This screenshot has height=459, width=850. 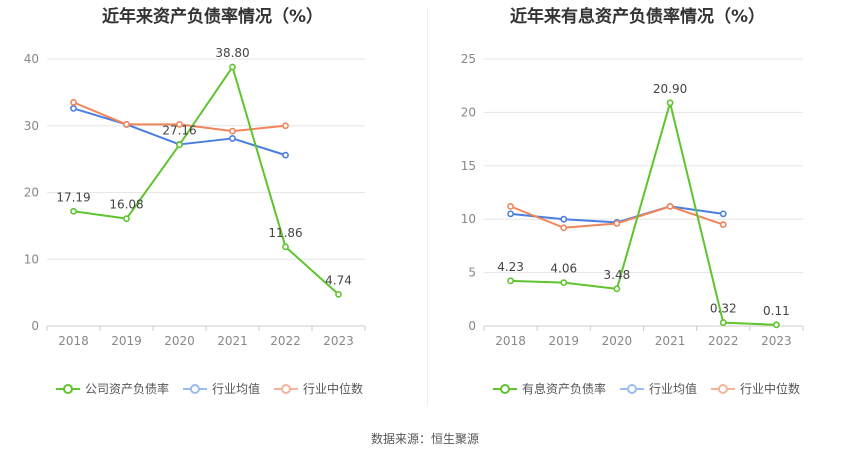 I want to click on data-label: 38.80, so click(x=232, y=53).